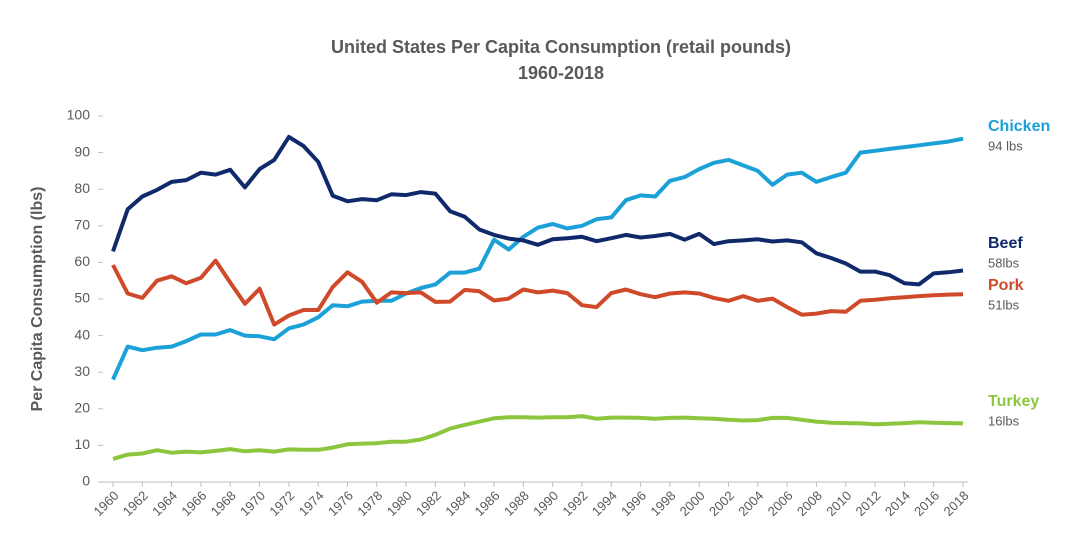  Describe the element at coordinates (955, 503) in the screenshot. I see `x-tick-label: 2018` at that location.